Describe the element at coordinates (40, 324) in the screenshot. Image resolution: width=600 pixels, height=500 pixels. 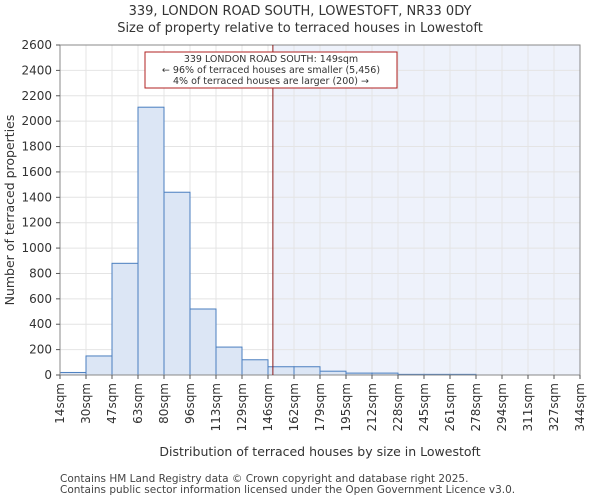
I see `y-tick-label: 400` at that location.